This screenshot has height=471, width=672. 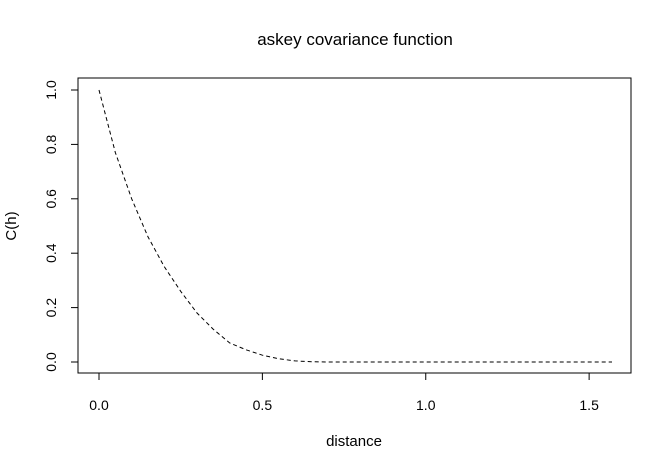 What do you see at coordinates (426, 405) in the screenshot?
I see `x-tick-label: 1.0` at bounding box center [426, 405].